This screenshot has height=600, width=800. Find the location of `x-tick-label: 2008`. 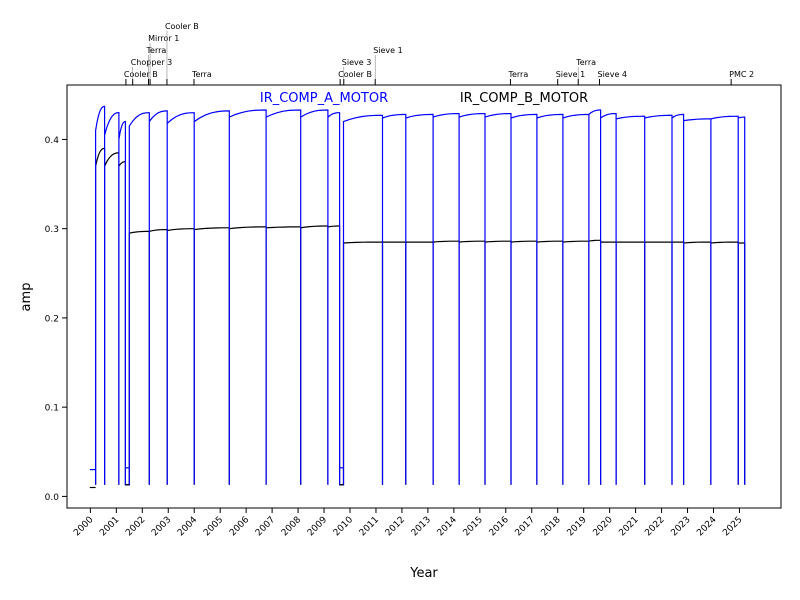

x-tick-label: 2008 is located at coordinates (291, 526).